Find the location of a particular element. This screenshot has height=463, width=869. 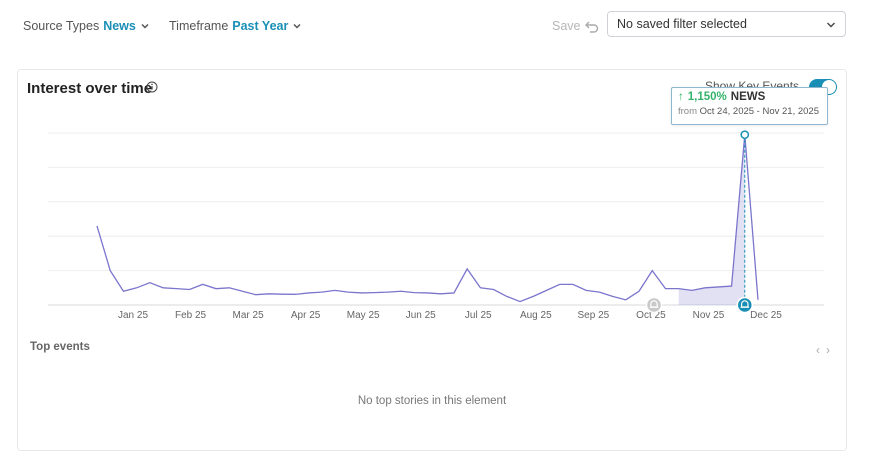

undo-icon is located at coordinates (592, 26).